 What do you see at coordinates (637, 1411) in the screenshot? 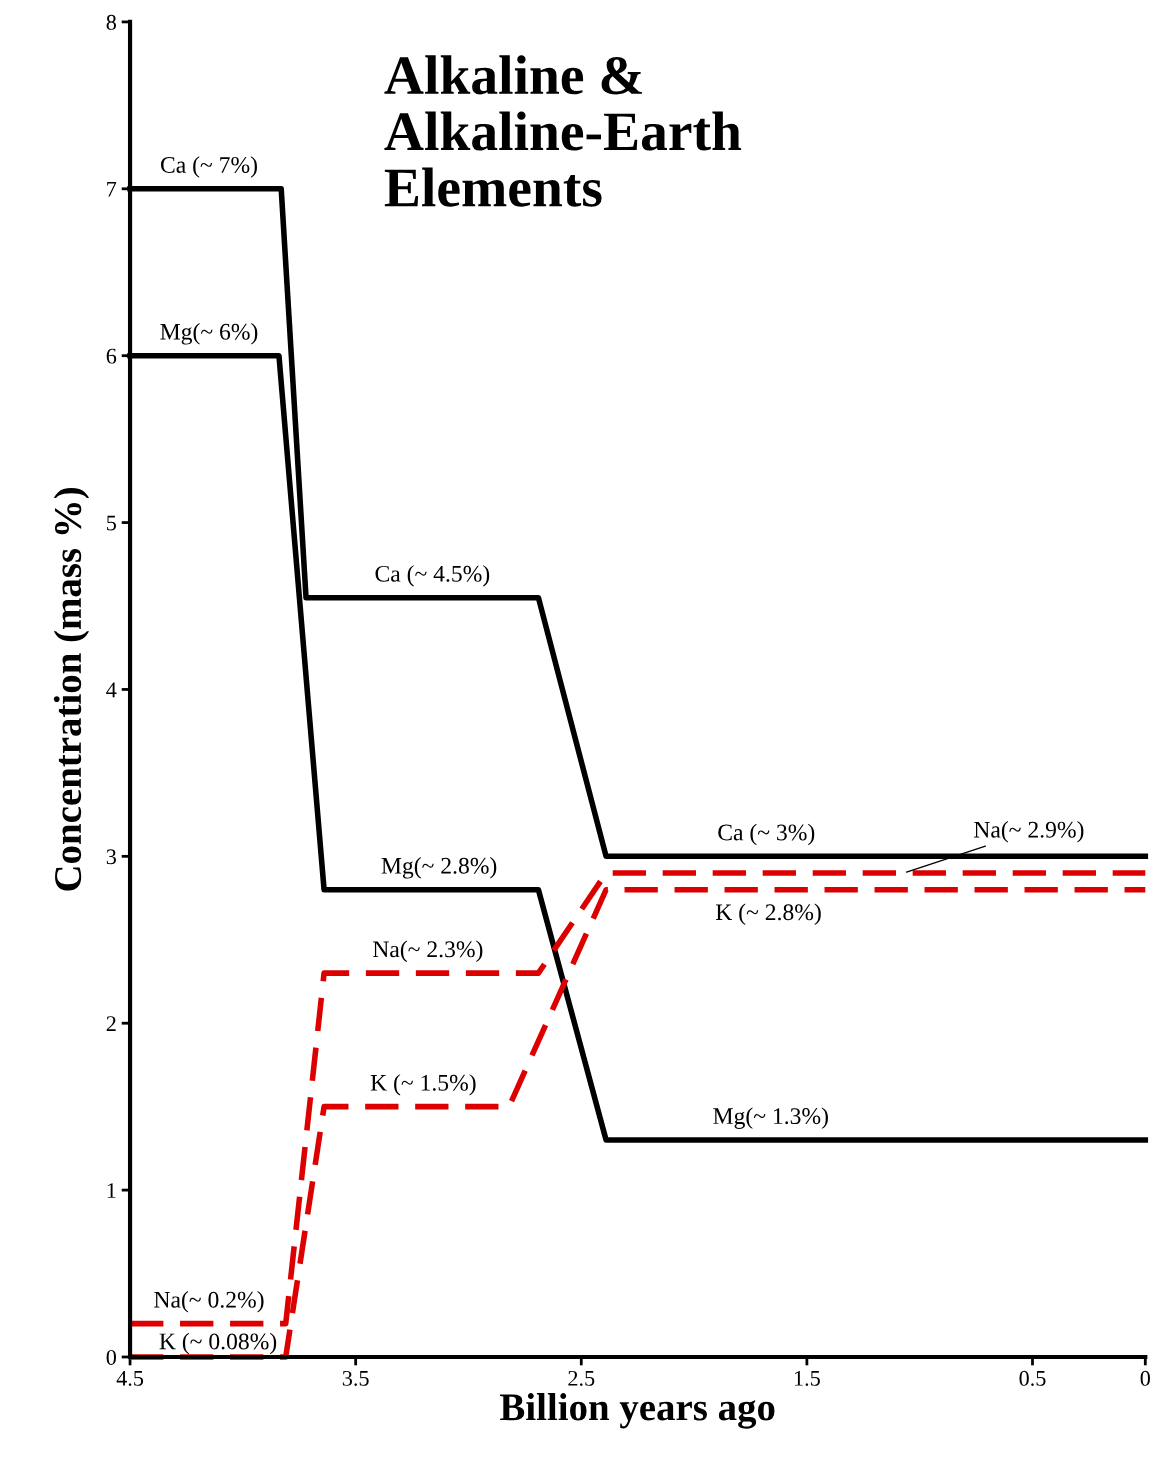
I see `x-axis-title: Billion years ago` at bounding box center [637, 1411].